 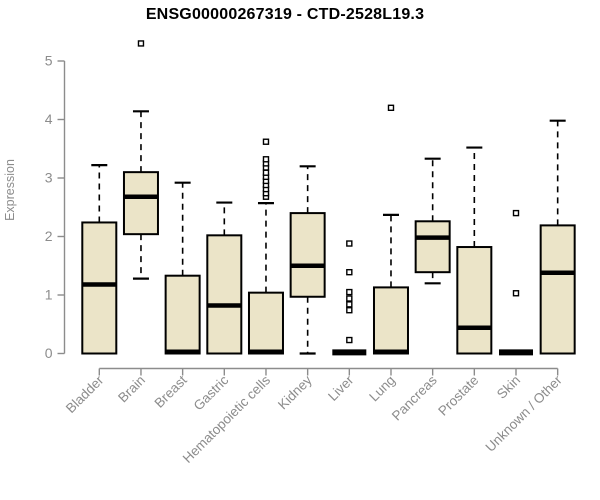 I want to click on y-tick-label: 4, so click(x=49, y=119).